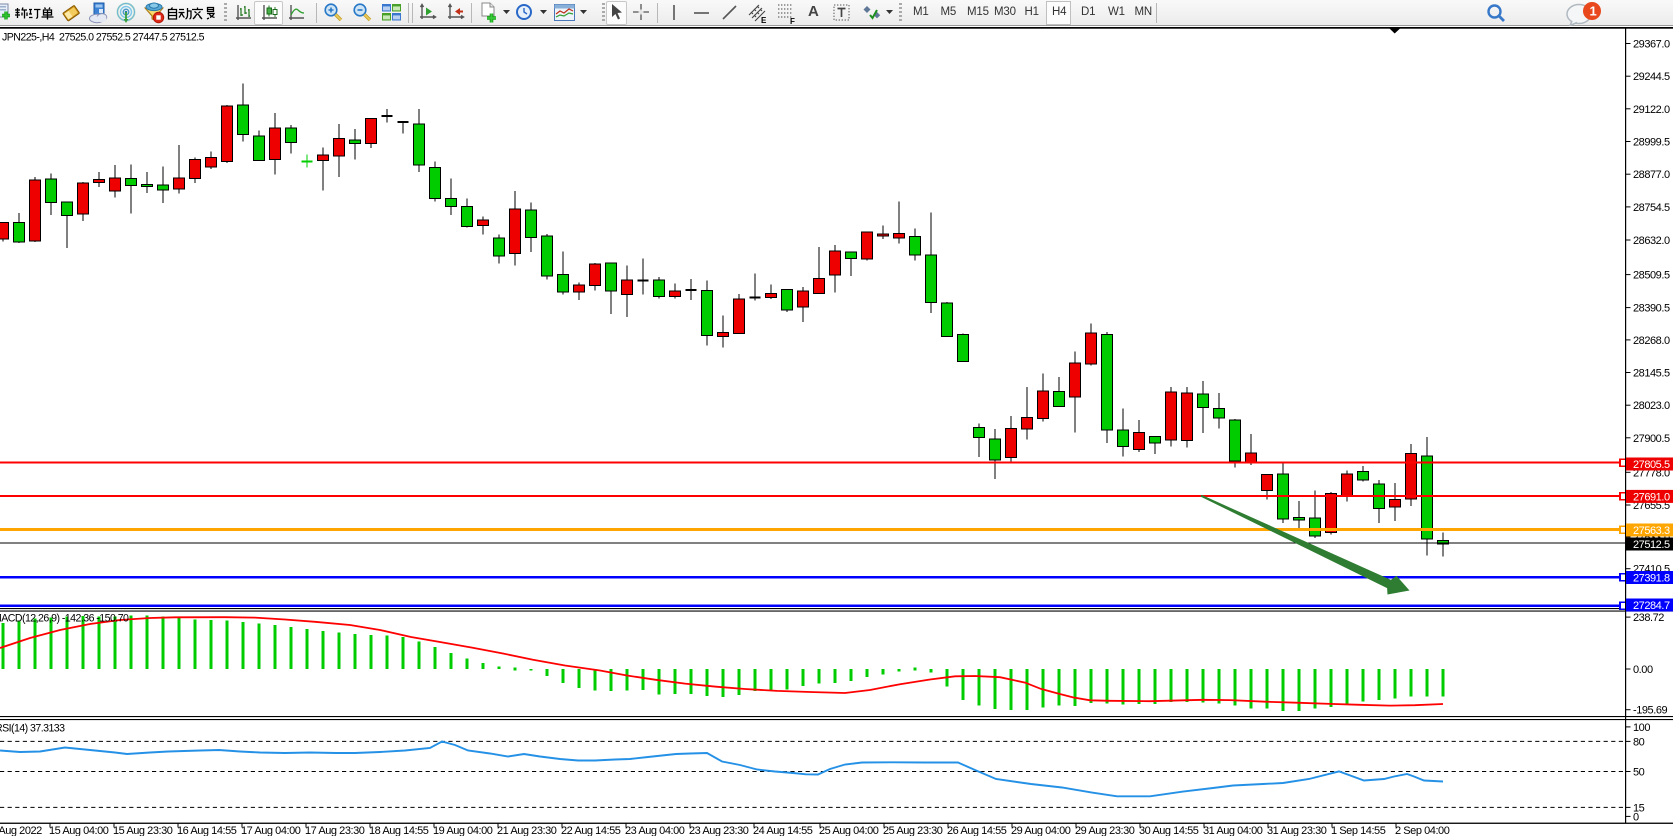  Describe the element at coordinates (1648, 618) in the screenshot. I see `svg-text: 238.72` at that location.